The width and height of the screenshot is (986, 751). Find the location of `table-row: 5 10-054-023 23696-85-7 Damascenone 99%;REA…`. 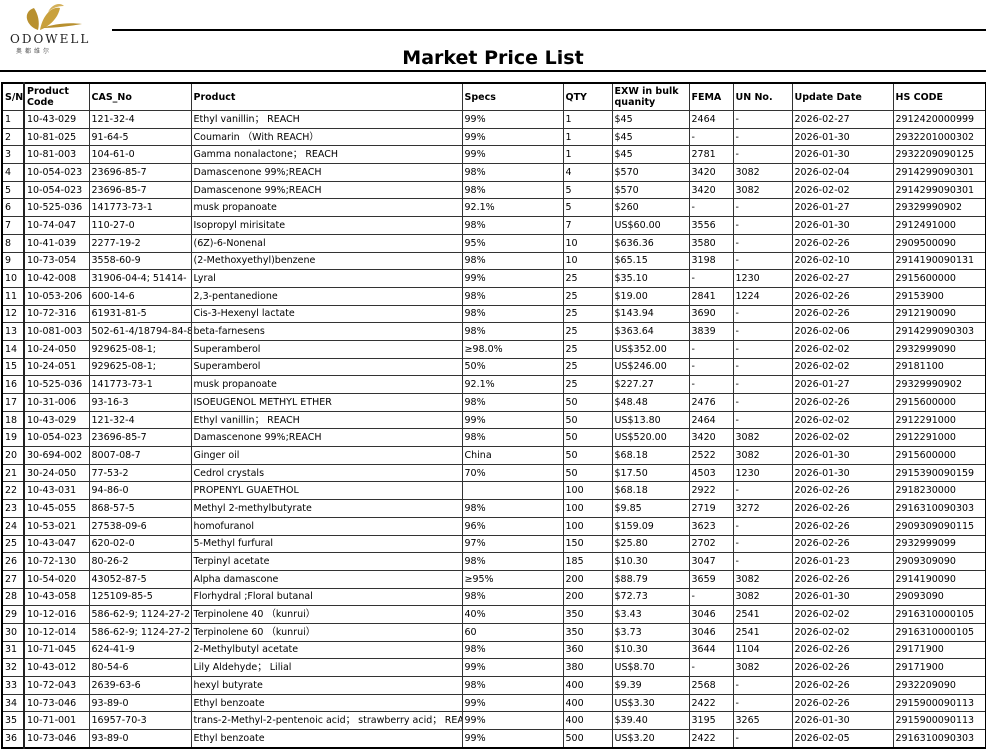

table-row: 5 10-054-023 23696-85-7 Damascenone 99%;REA… is located at coordinates (493, 190).